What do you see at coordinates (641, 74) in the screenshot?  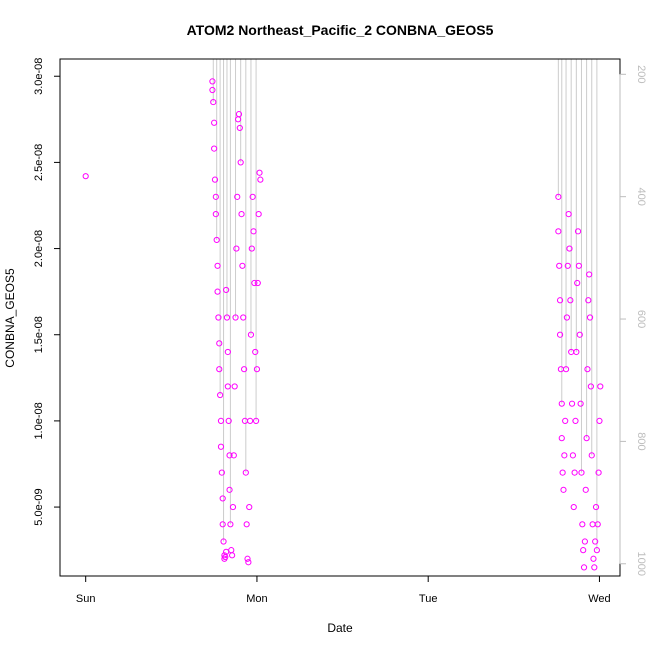 I see `secondary-y-tick-label: 200` at bounding box center [641, 74].